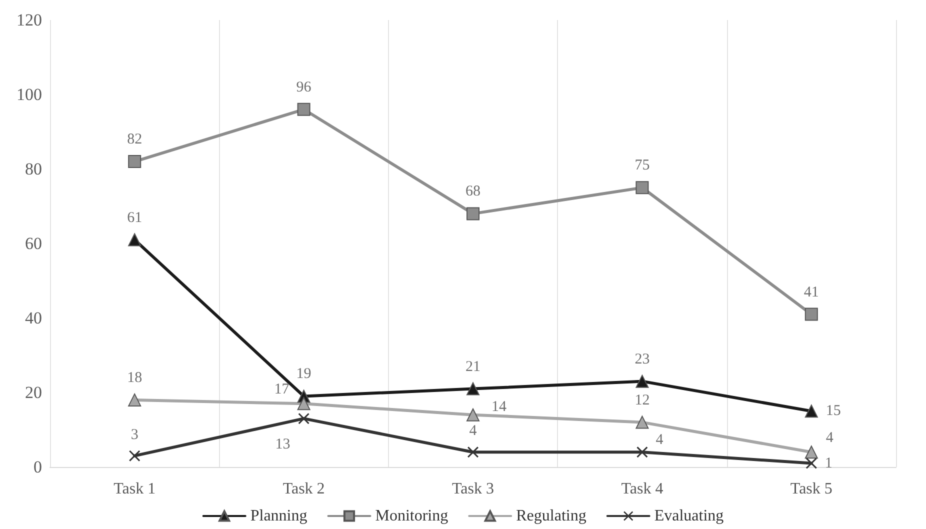  Describe the element at coordinates (642, 359) in the screenshot. I see `data-label: 23` at that location.